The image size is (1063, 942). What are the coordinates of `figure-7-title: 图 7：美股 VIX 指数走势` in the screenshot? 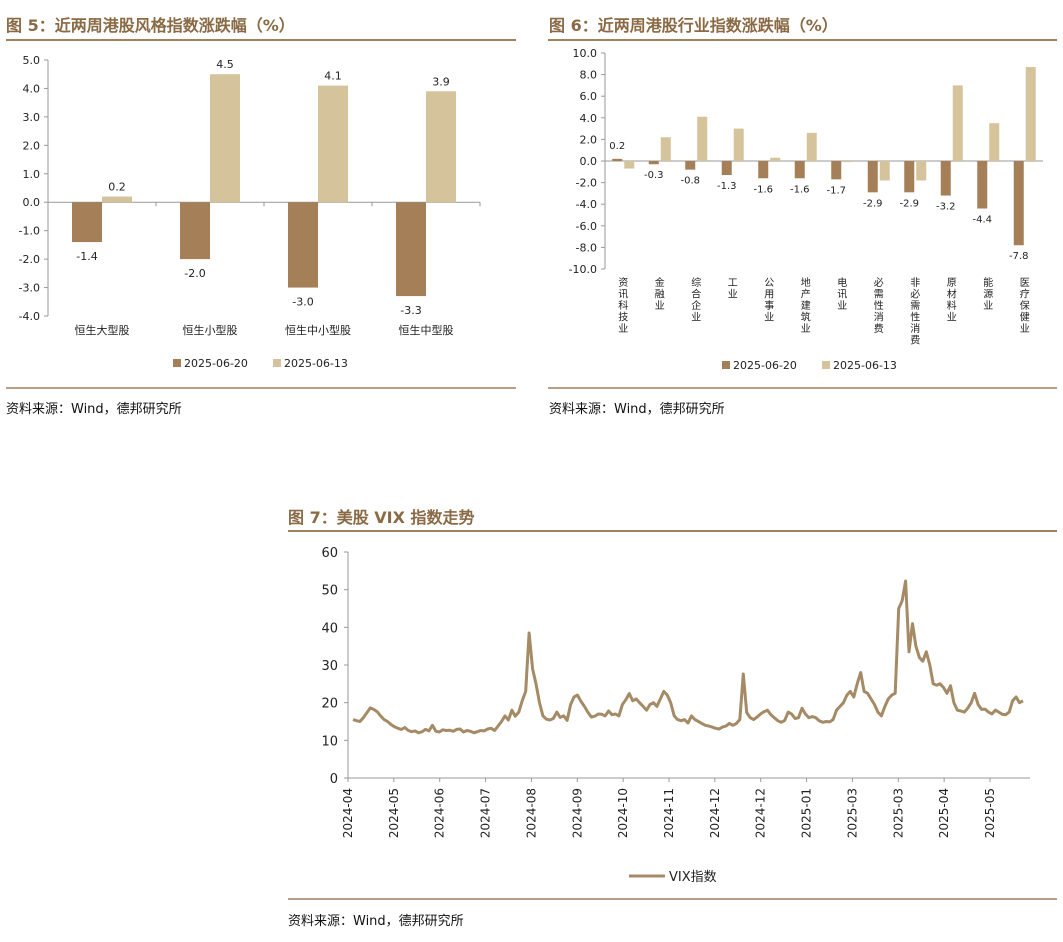 It's located at (381, 517).